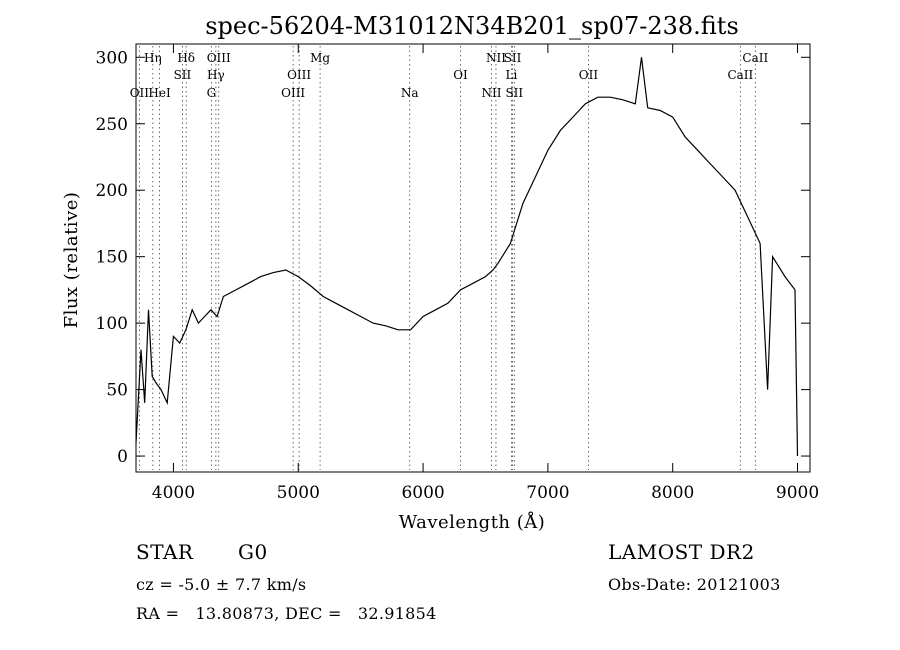  Describe the element at coordinates (112, 324) in the screenshot. I see `y-tick-label: 100` at that location.